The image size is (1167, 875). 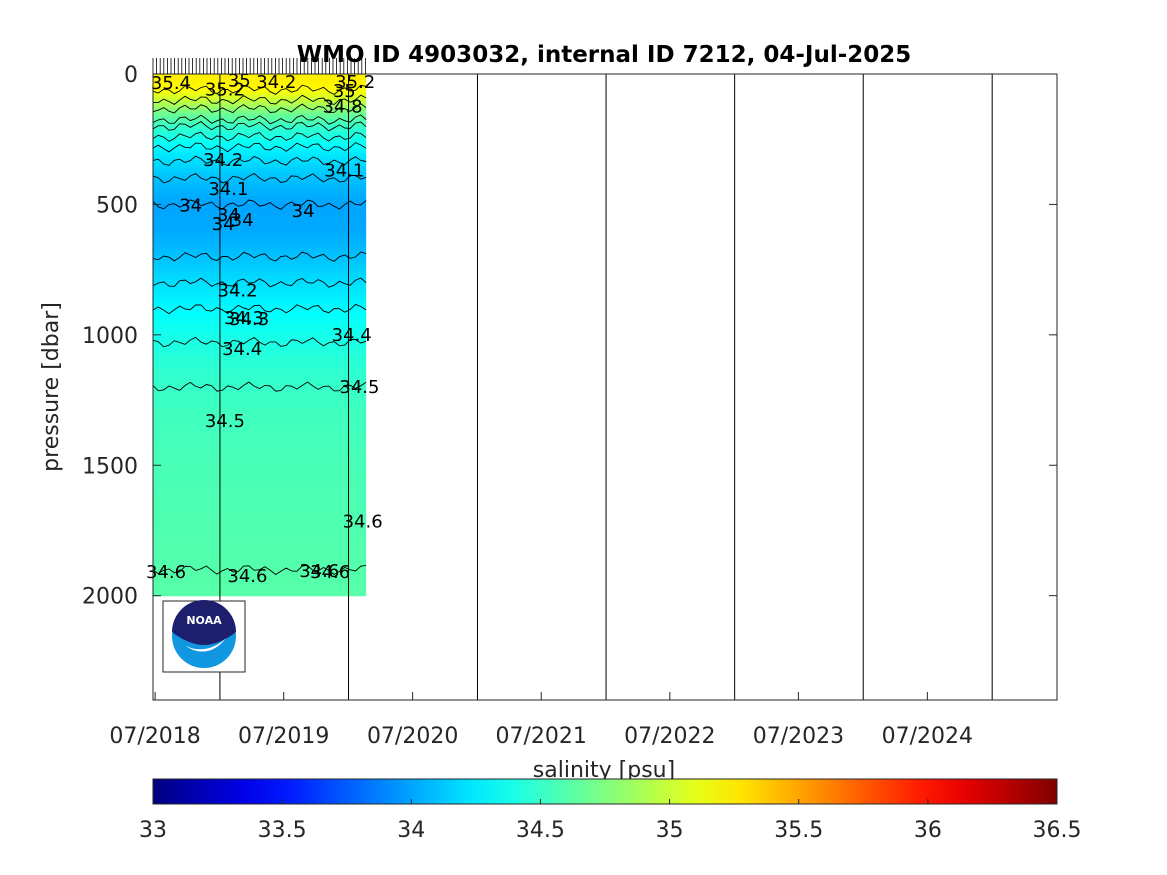 What do you see at coordinates (1057, 830) in the screenshot?
I see `colorbar-tick-label: 36.5` at bounding box center [1057, 830].